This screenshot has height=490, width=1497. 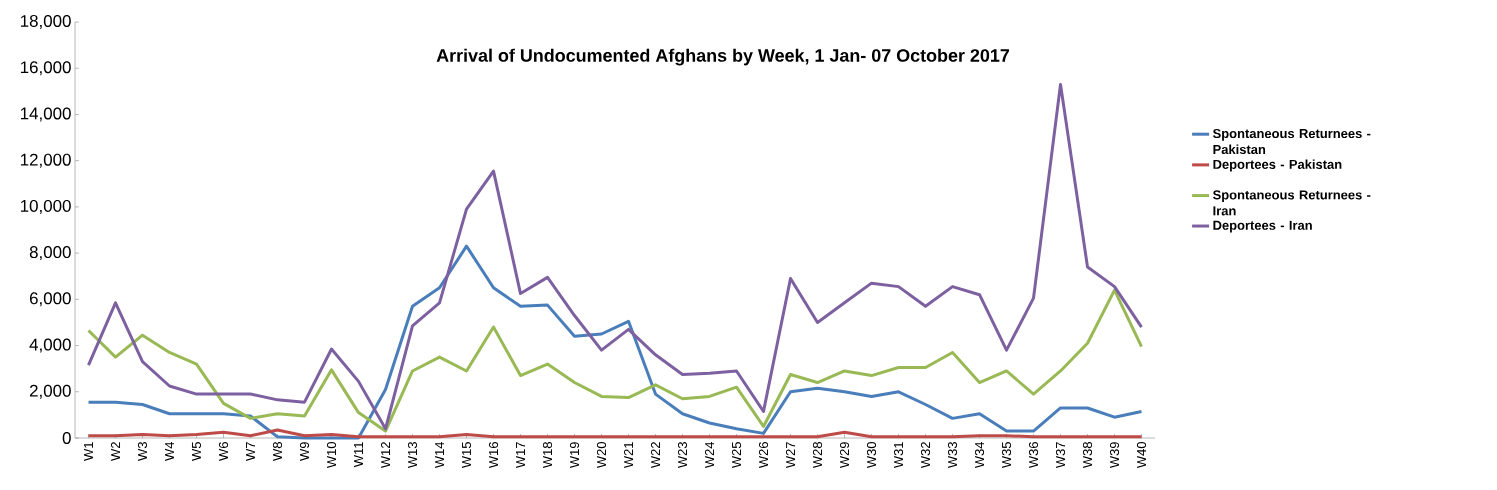 What do you see at coordinates (196, 451) in the screenshot?
I see `x-tick-label: W5` at bounding box center [196, 451].